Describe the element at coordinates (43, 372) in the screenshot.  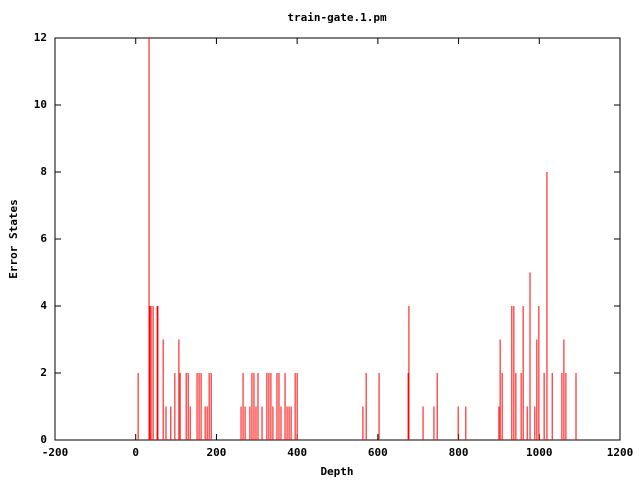
I see `y-tick-label: 2` at that location.